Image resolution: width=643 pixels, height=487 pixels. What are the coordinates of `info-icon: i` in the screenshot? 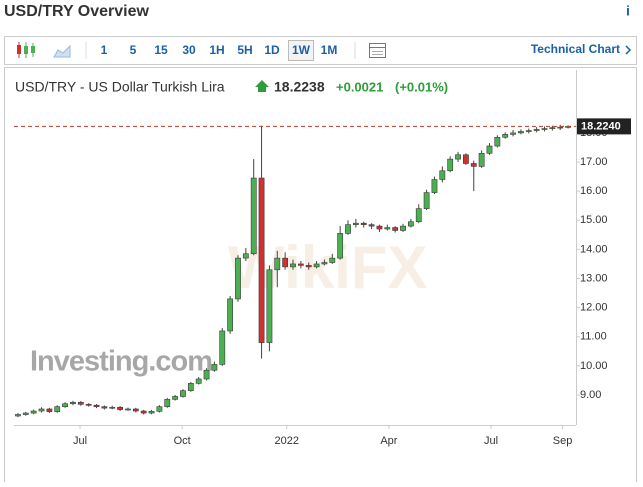 It's located at (628, 11).